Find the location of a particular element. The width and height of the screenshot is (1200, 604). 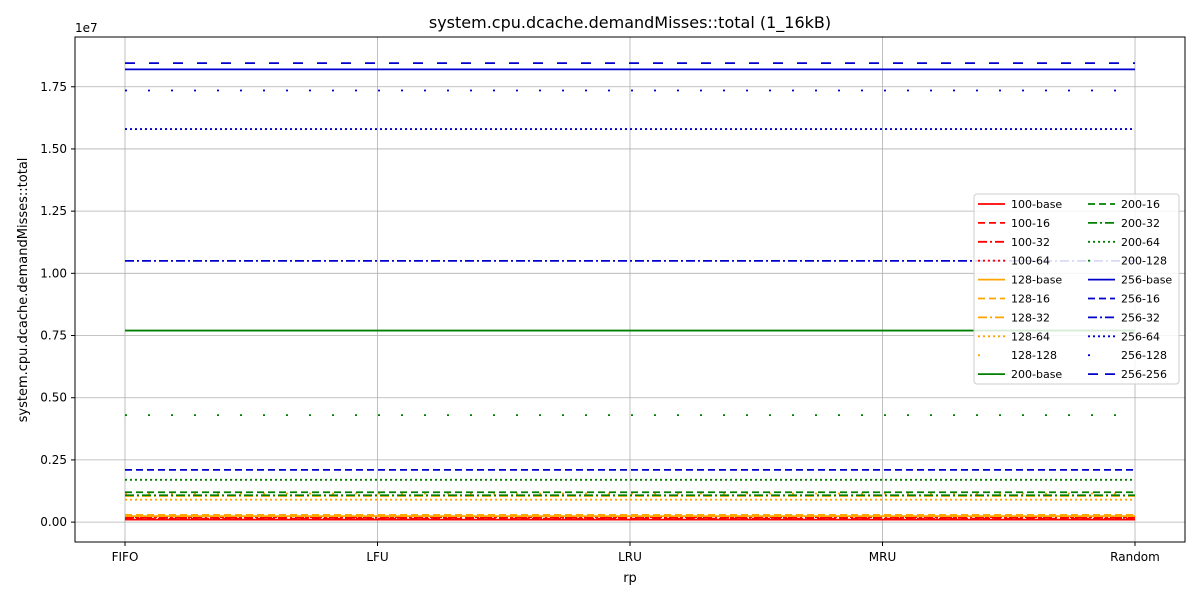

legend-label: 200-base is located at coordinates (1036, 374).